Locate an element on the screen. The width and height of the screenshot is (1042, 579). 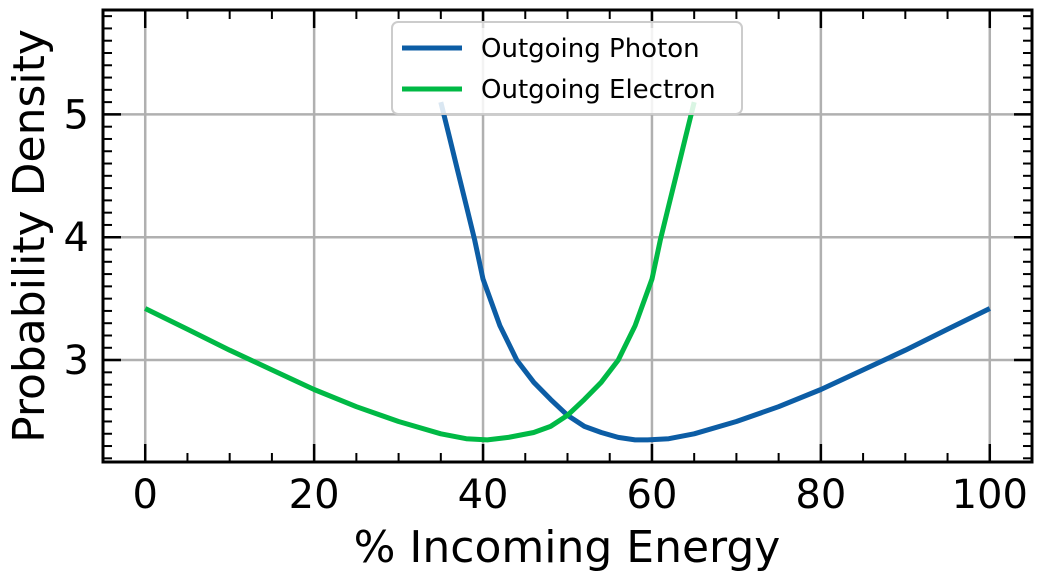
y-axis-label: Probability Density is located at coordinates (29, 236).